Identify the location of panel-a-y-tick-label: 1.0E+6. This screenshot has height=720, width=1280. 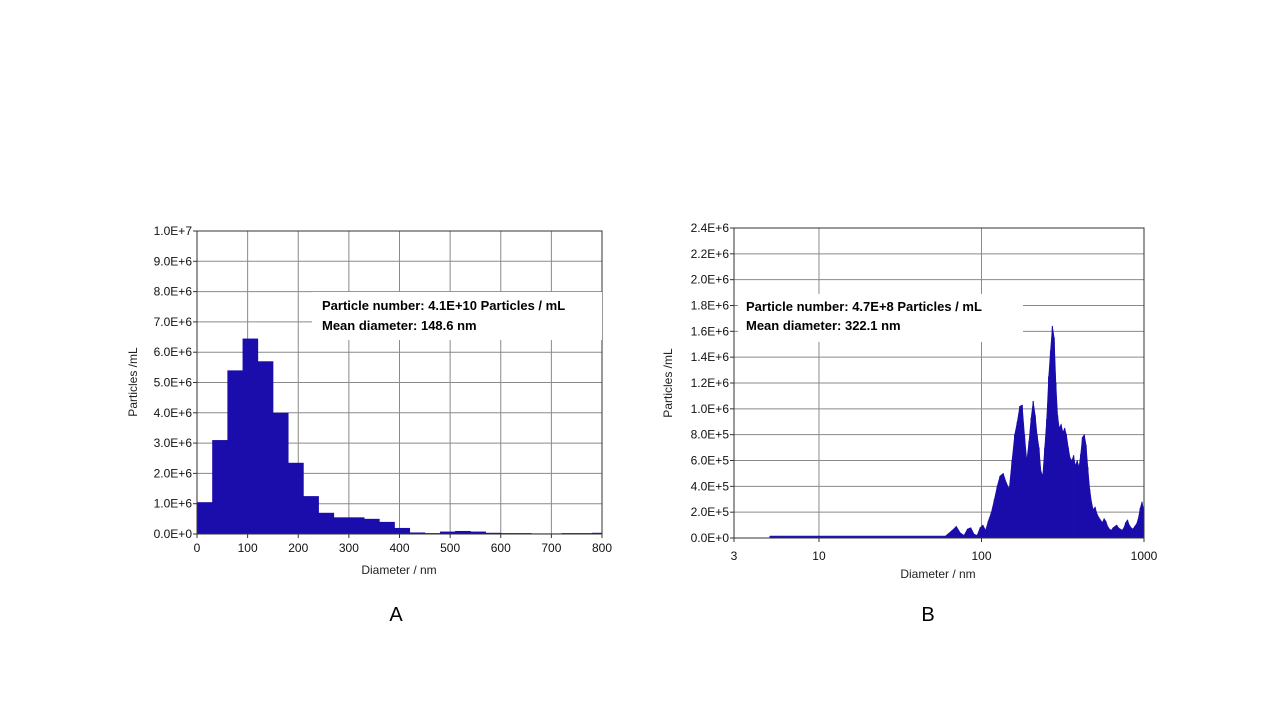
(173, 504).